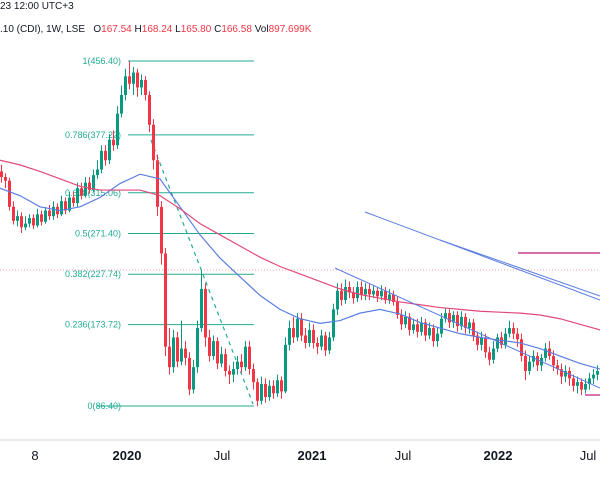  What do you see at coordinates (202, 272) in the screenshot?
I see `fib-trend-line` at bounding box center [202, 272].